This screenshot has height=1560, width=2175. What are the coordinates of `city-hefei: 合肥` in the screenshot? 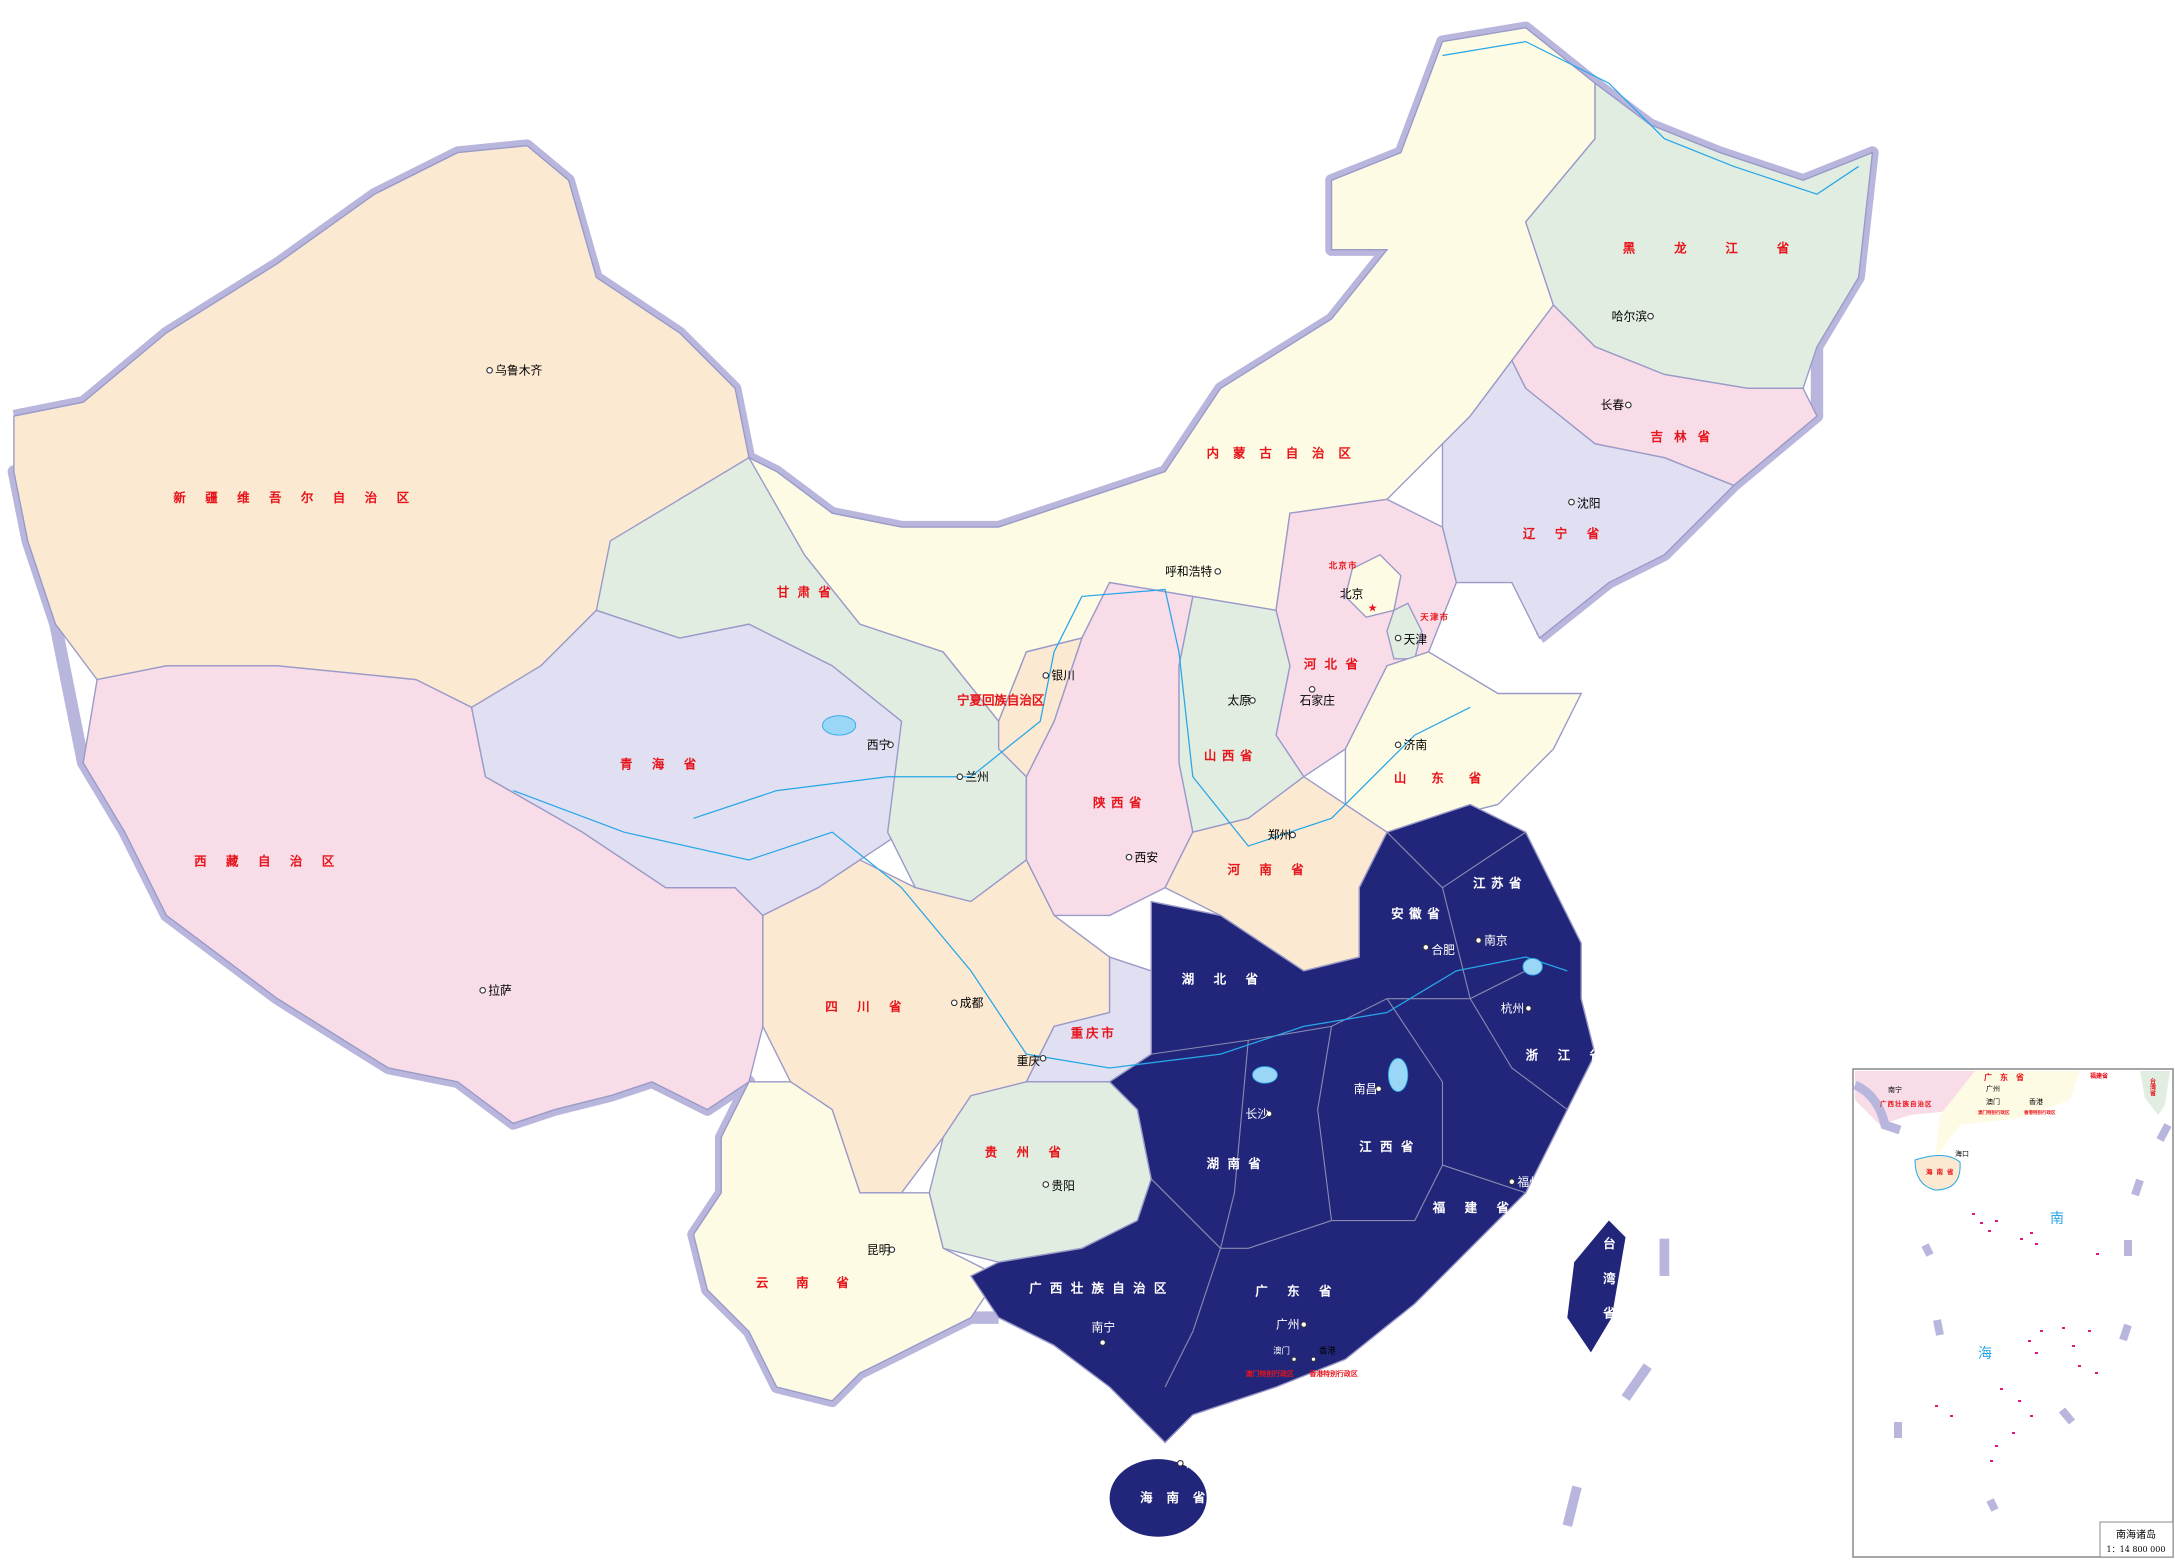 It's located at (1443, 950).